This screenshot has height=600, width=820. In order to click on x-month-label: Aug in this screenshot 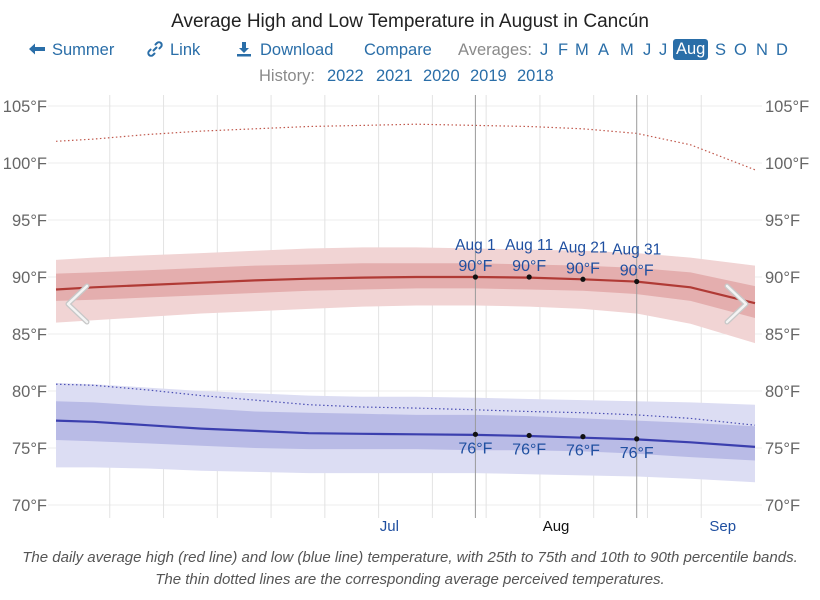, I will do `click(556, 526)`.